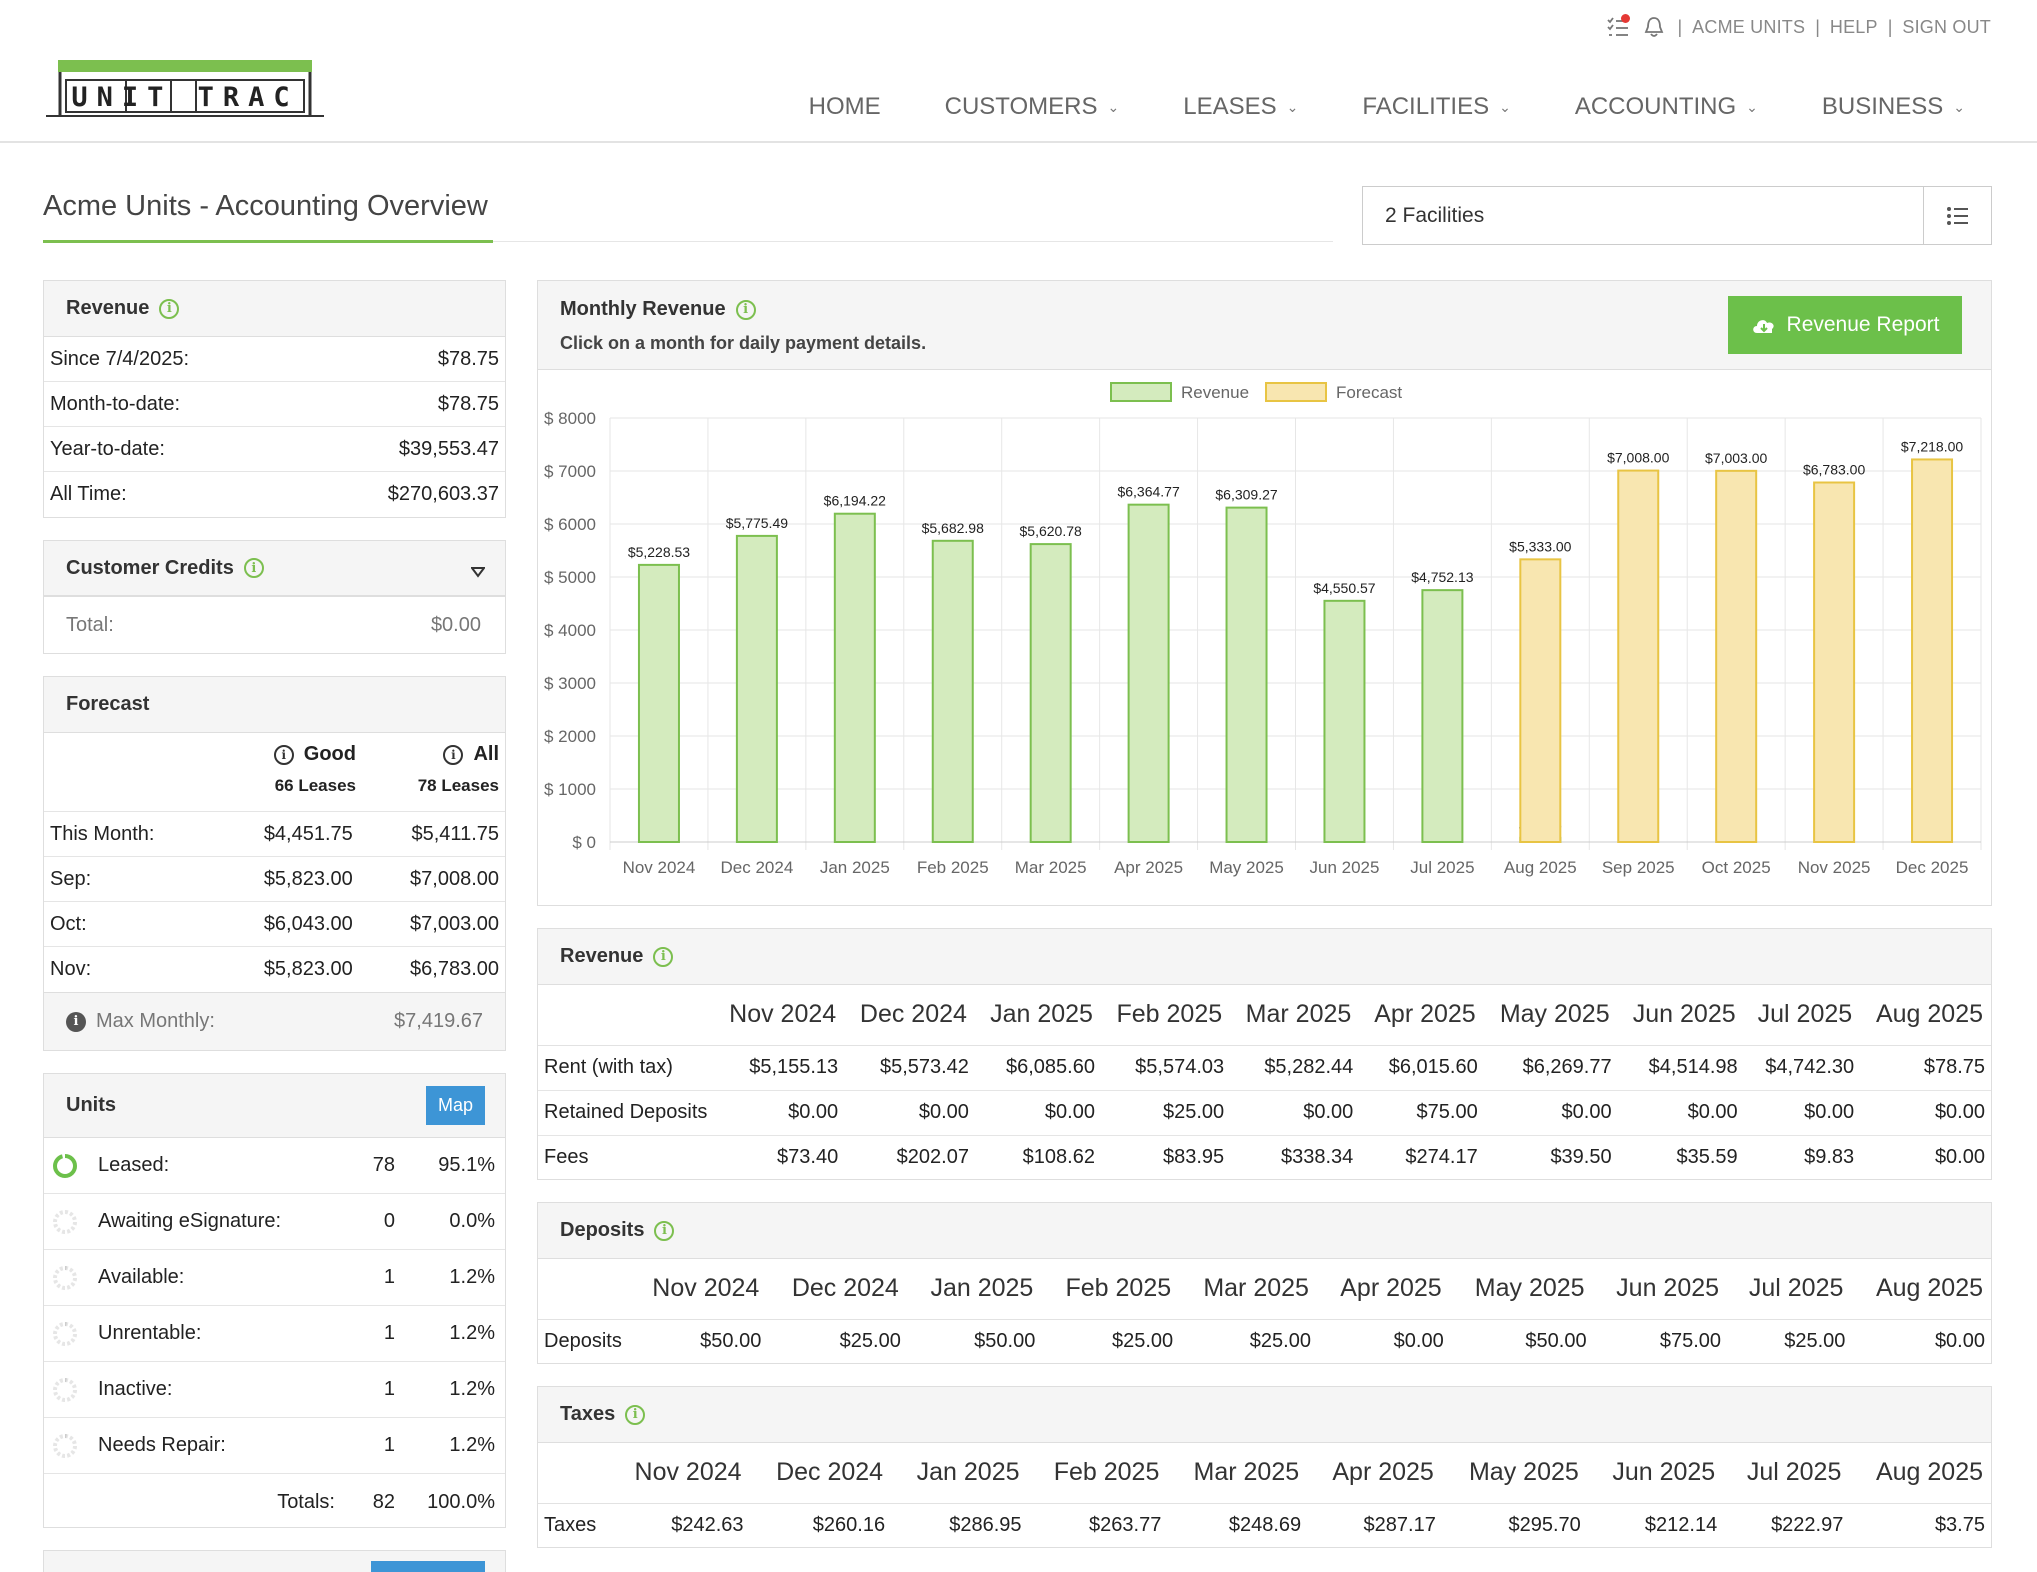 Image resolution: width=2037 pixels, height=1572 pixels. Describe the element at coordinates (448, 448) in the screenshot. I see `row-value: $39,553.47` at that location.